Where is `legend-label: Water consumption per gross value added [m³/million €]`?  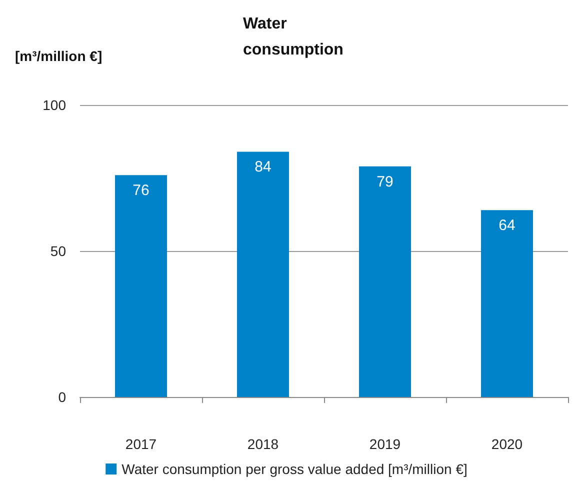
legend-label: Water consumption per gross value added [m³/million €] is located at coordinates (295, 469).